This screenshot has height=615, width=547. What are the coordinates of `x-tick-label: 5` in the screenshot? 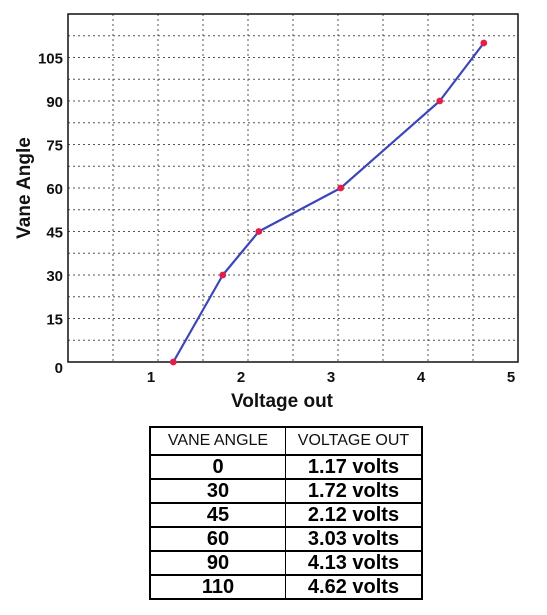 It's located at (511, 377).